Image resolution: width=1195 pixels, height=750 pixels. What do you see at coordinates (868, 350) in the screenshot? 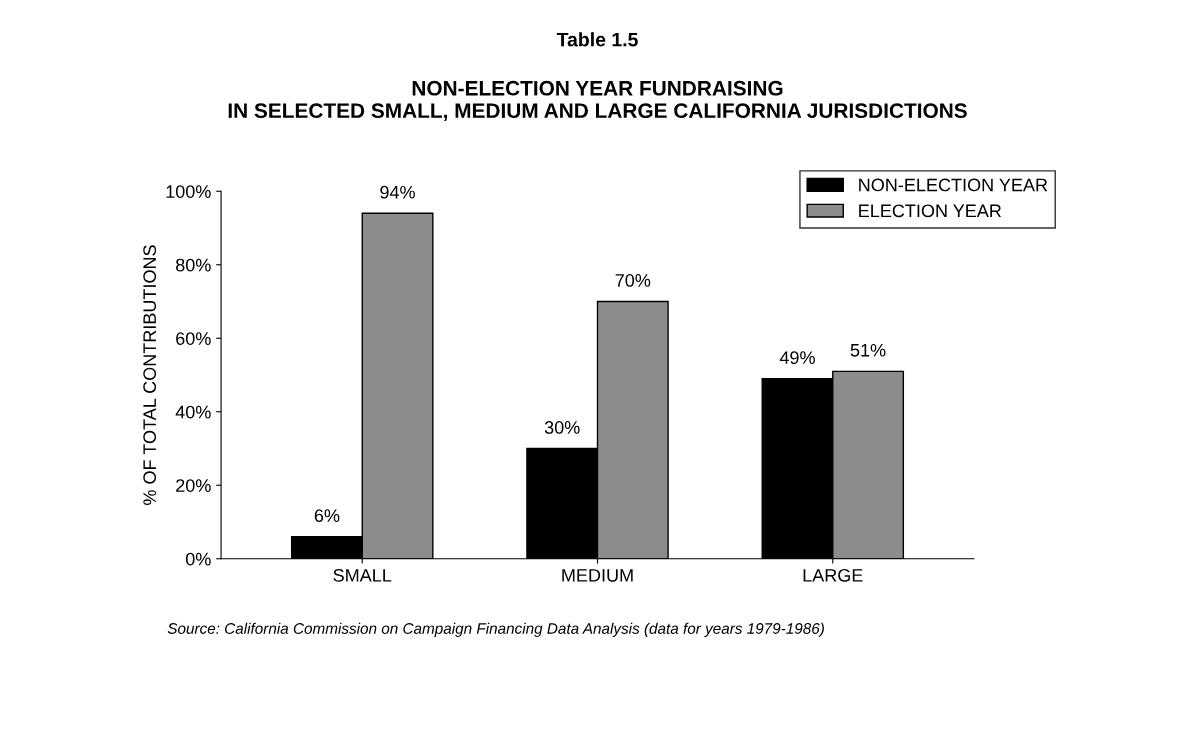
I see `data-label: 51%` at bounding box center [868, 350].